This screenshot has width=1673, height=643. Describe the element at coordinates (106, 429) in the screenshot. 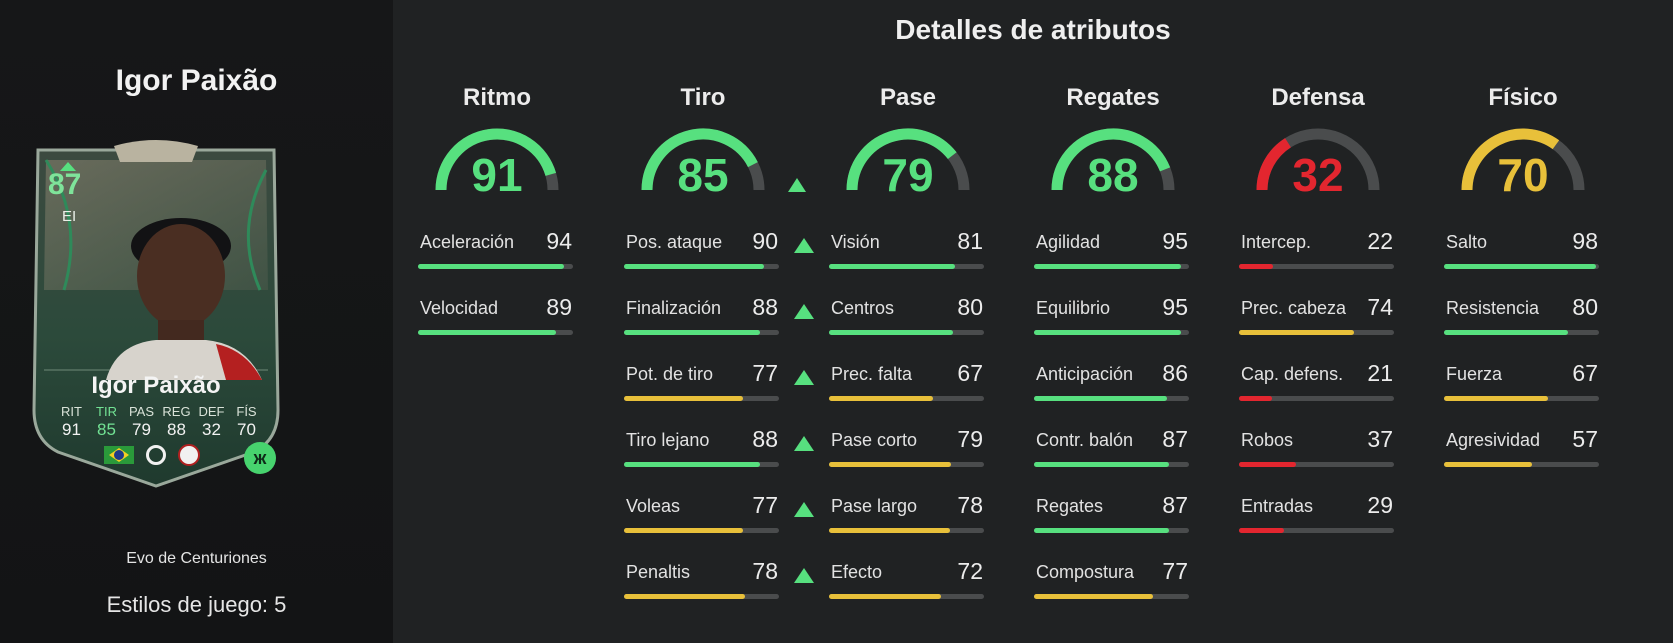

I see `card-stat-value: 85` at that location.